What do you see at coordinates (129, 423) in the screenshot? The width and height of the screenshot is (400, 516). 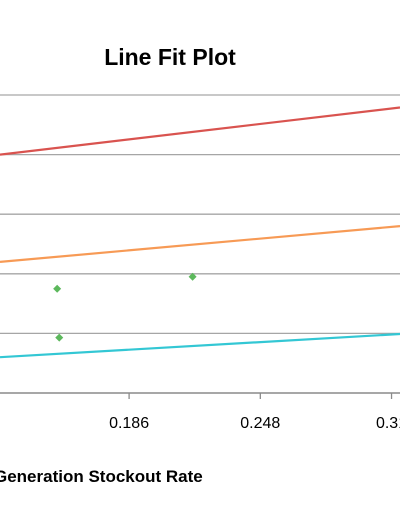 I see `x-tick-label: 0.186` at bounding box center [129, 423].